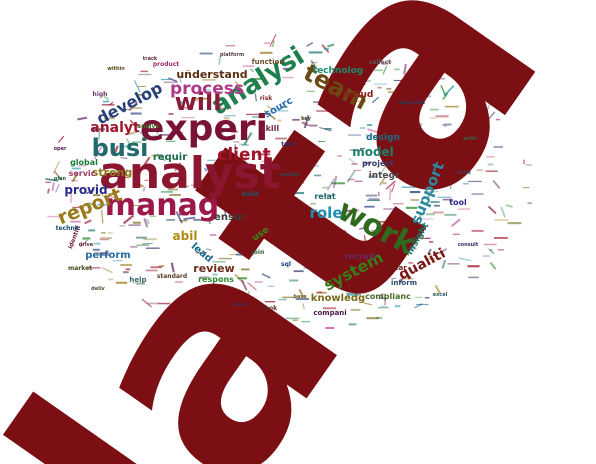  What do you see at coordinates (115, 128) in the screenshot?
I see `word-analyt: analyt` at bounding box center [115, 128].